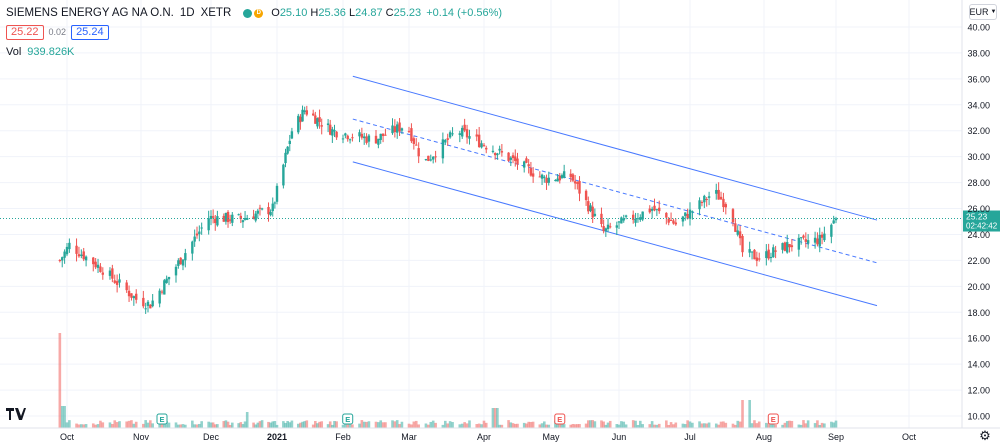 The height and width of the screenshot is (448, 1000). What do you see at coordinates (985, 436) in the screenshot?
I see `gear-icon: ⚙` at bounding box center [985, 436].